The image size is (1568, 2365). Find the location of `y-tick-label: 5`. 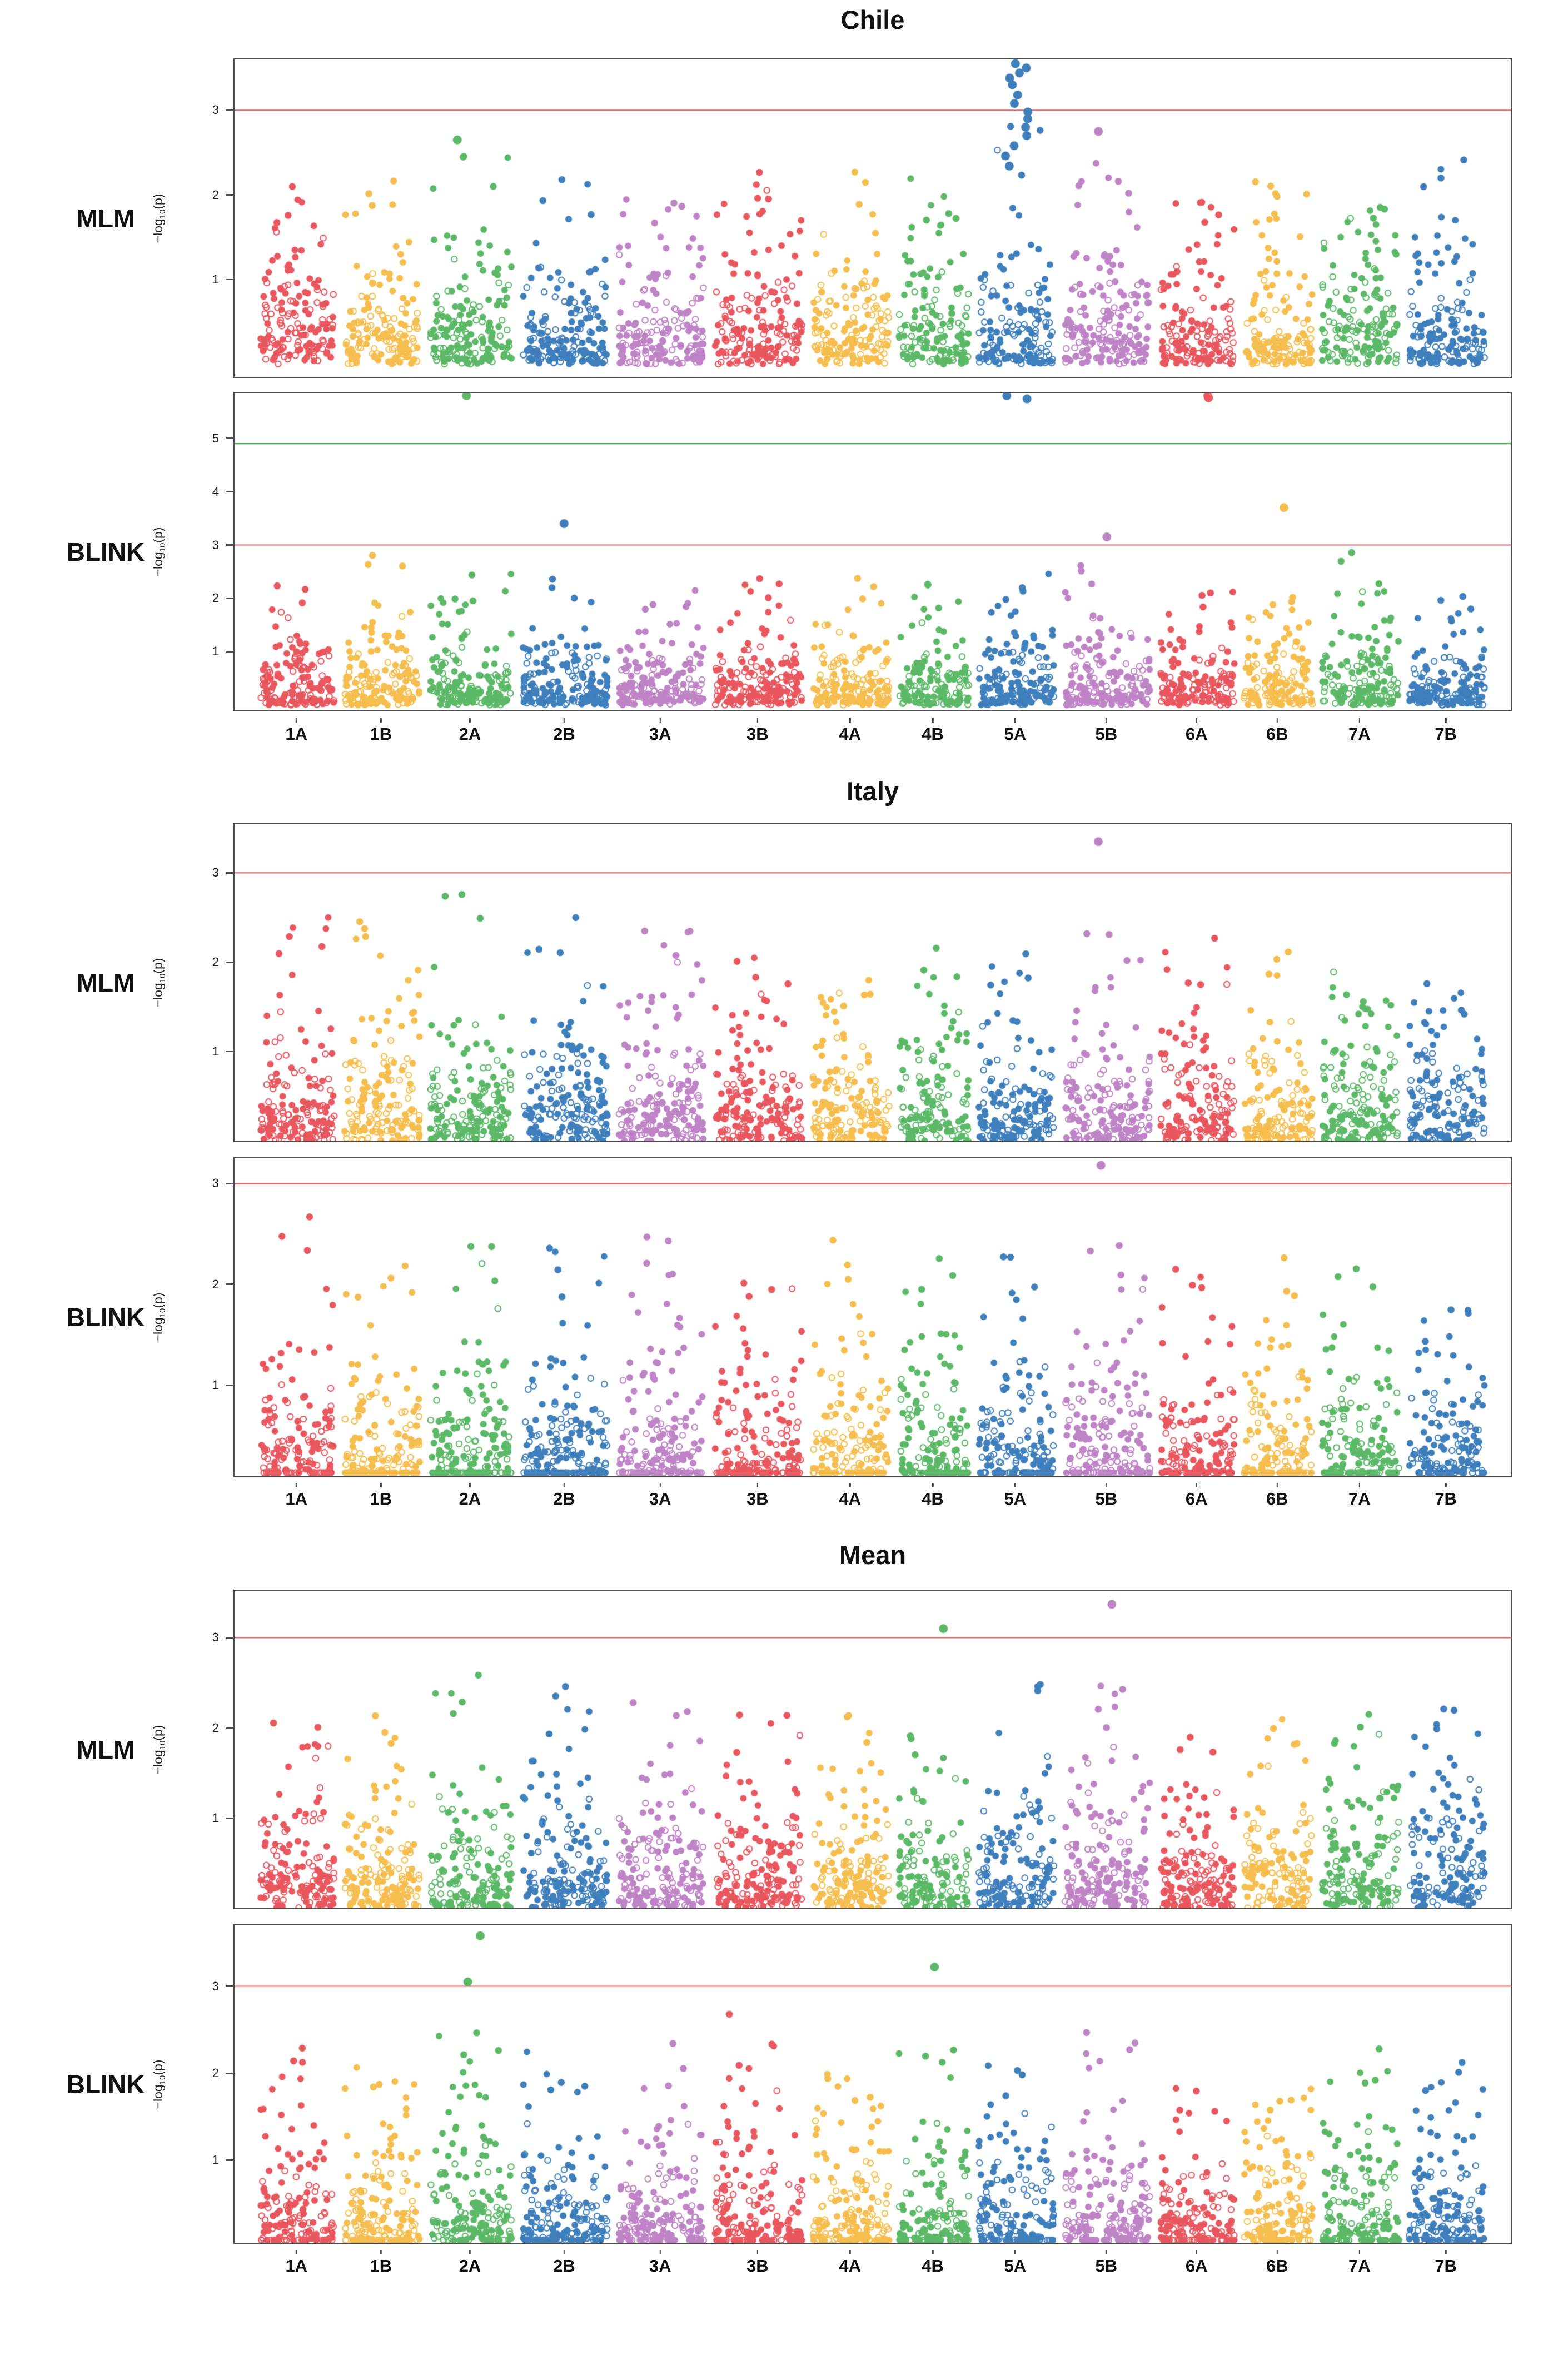

y-tick-label: 5 is located at coordinates (215, 438).